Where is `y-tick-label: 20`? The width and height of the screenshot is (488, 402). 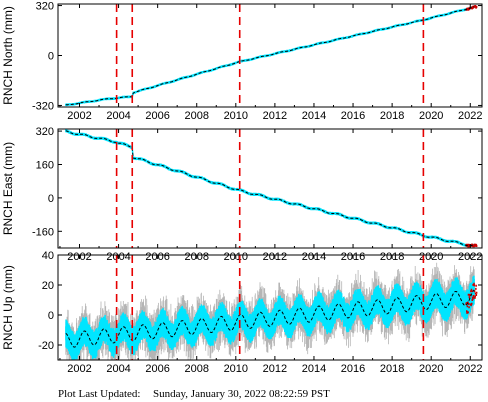 y-tick-label: 20 is located at coordinates (48, 286).